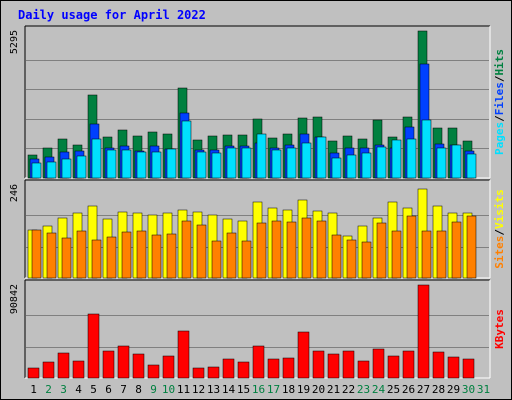  Describe the element at coordinates (198, 389) in the screenshot. I see `x-tick-day-12: 12` at that location.